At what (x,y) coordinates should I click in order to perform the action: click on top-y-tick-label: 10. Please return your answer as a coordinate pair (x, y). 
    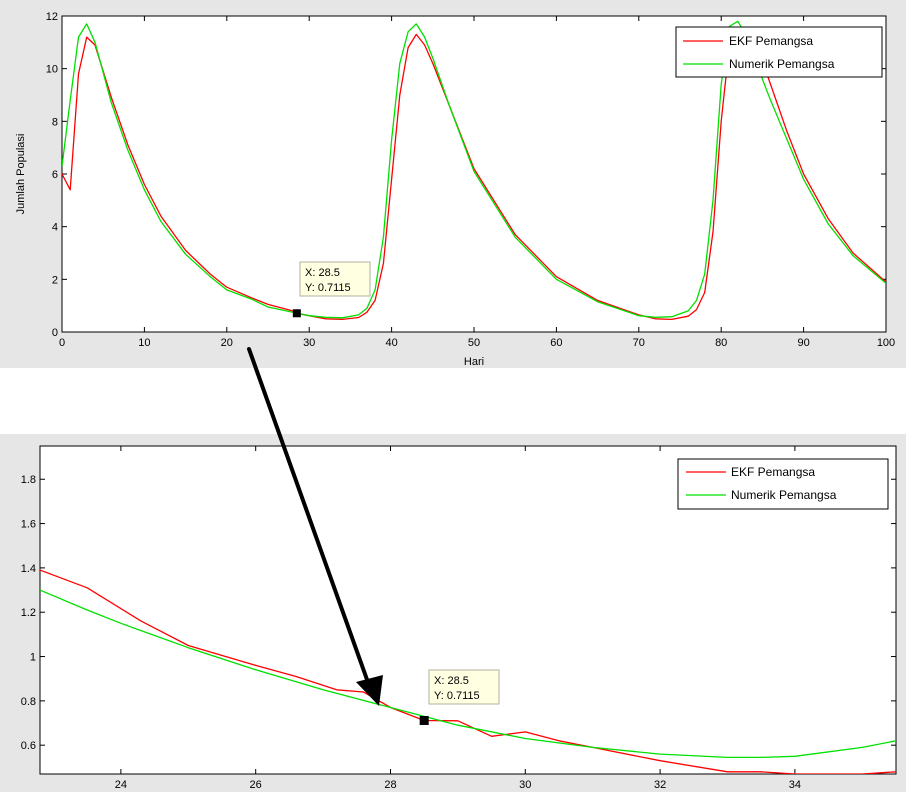
    Looking at the image, I should click on (52, 70).